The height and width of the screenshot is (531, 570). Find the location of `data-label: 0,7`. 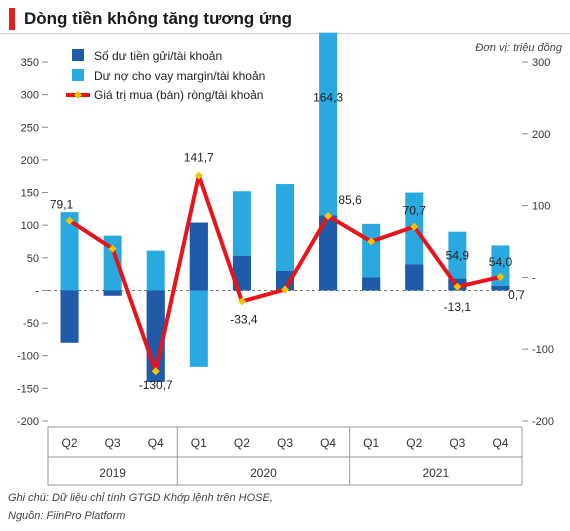

data-label: 0,7 is located at coordinates (516, 295).